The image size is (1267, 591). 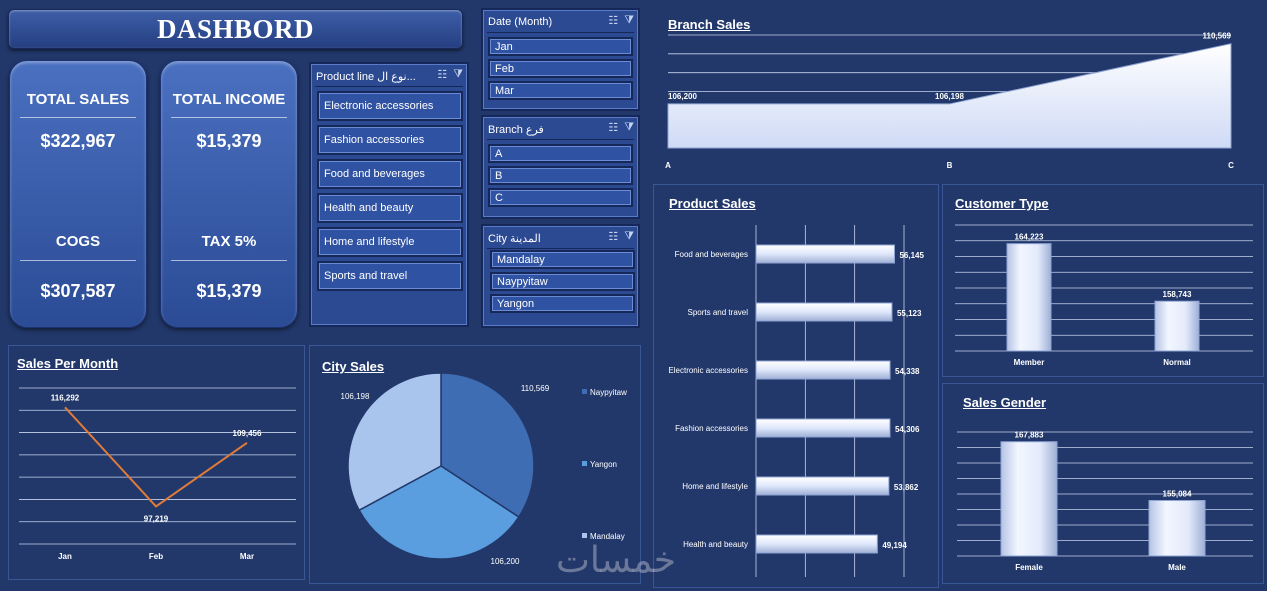 I want to click on tax-label: TAX 5%, so click(x=229, y=241).